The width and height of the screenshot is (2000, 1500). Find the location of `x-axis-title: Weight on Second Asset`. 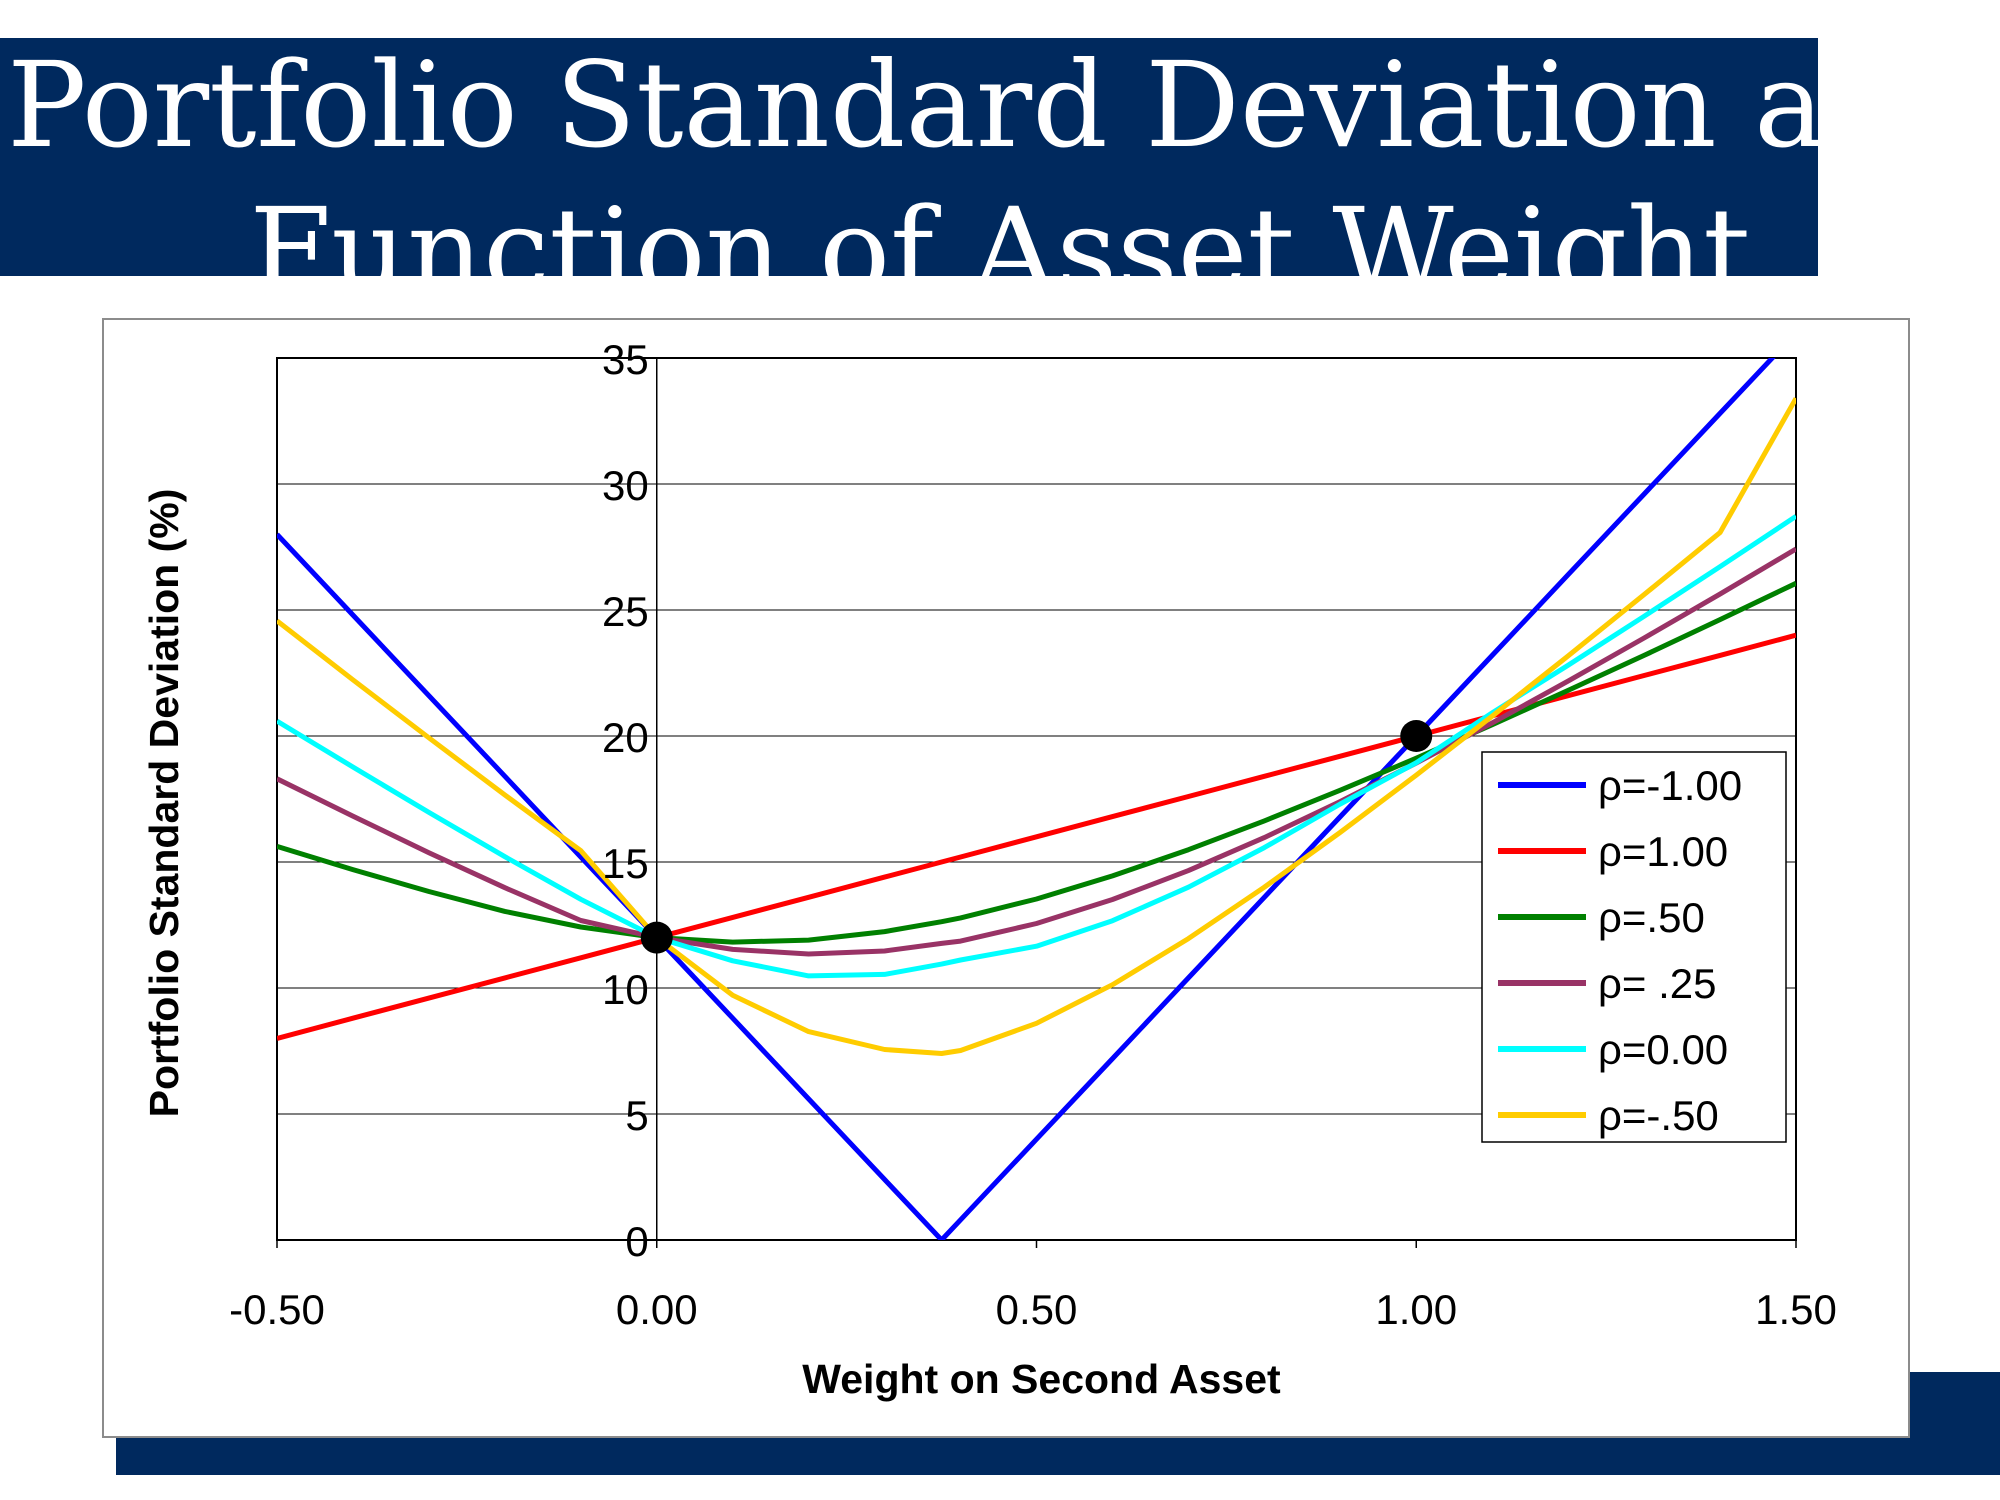

x-axis-title: Weight on Second Asset is located at coordinates (1041, 1379).